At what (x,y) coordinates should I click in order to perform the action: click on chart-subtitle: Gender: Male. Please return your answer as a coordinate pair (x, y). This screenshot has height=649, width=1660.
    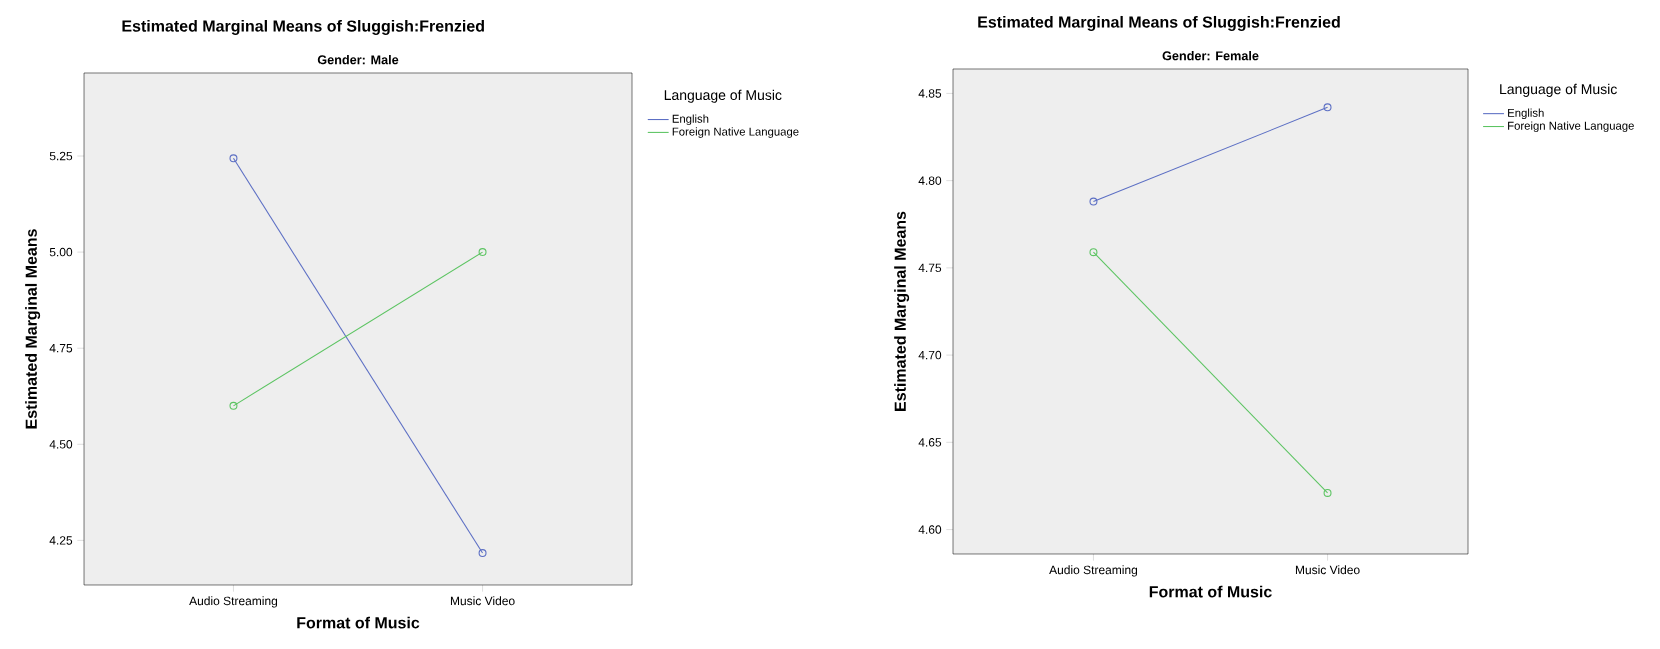
    Looking at the image, I should click on (358, 59).